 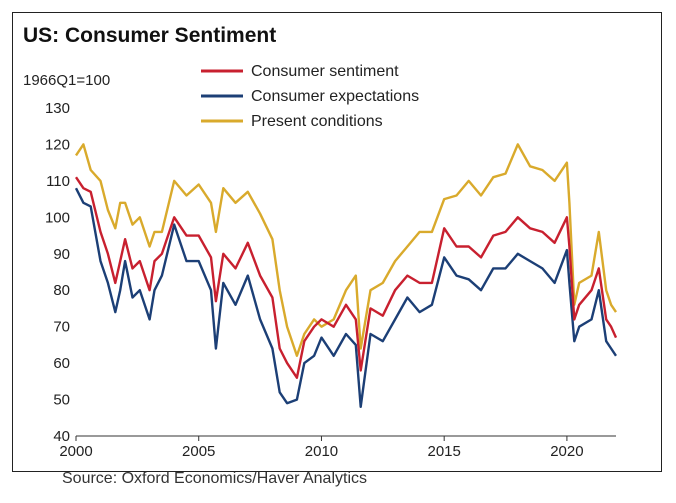 What do you see at coordinates (57, 217) in the screenshot?
I see `y-tick-label: 100` at bounding box center [57, 217].